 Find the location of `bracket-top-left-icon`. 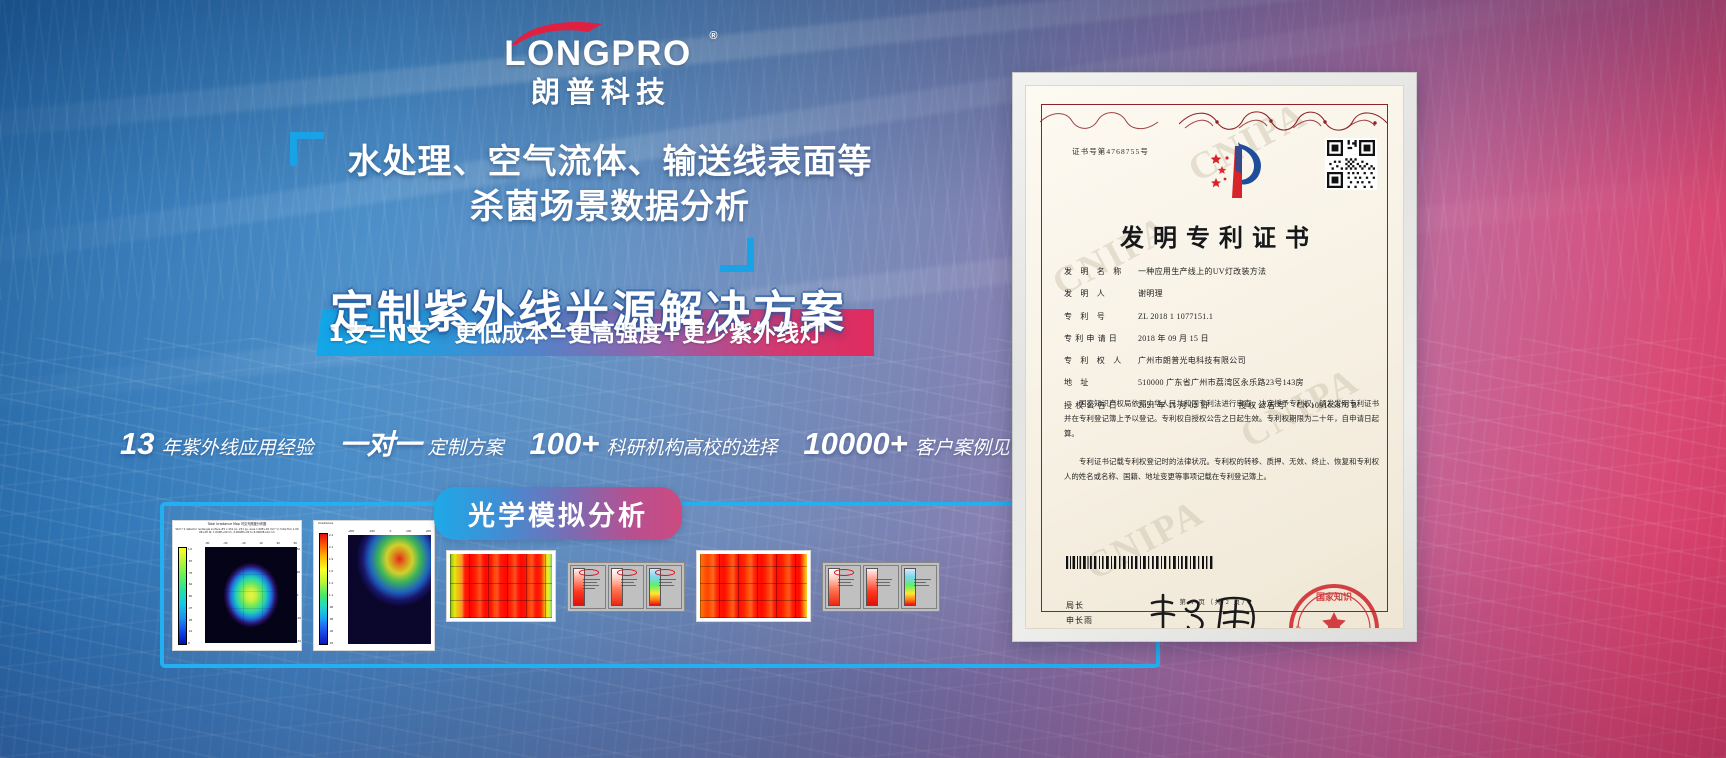

bracket-top-left-icon is located at coordinates (307, 149).